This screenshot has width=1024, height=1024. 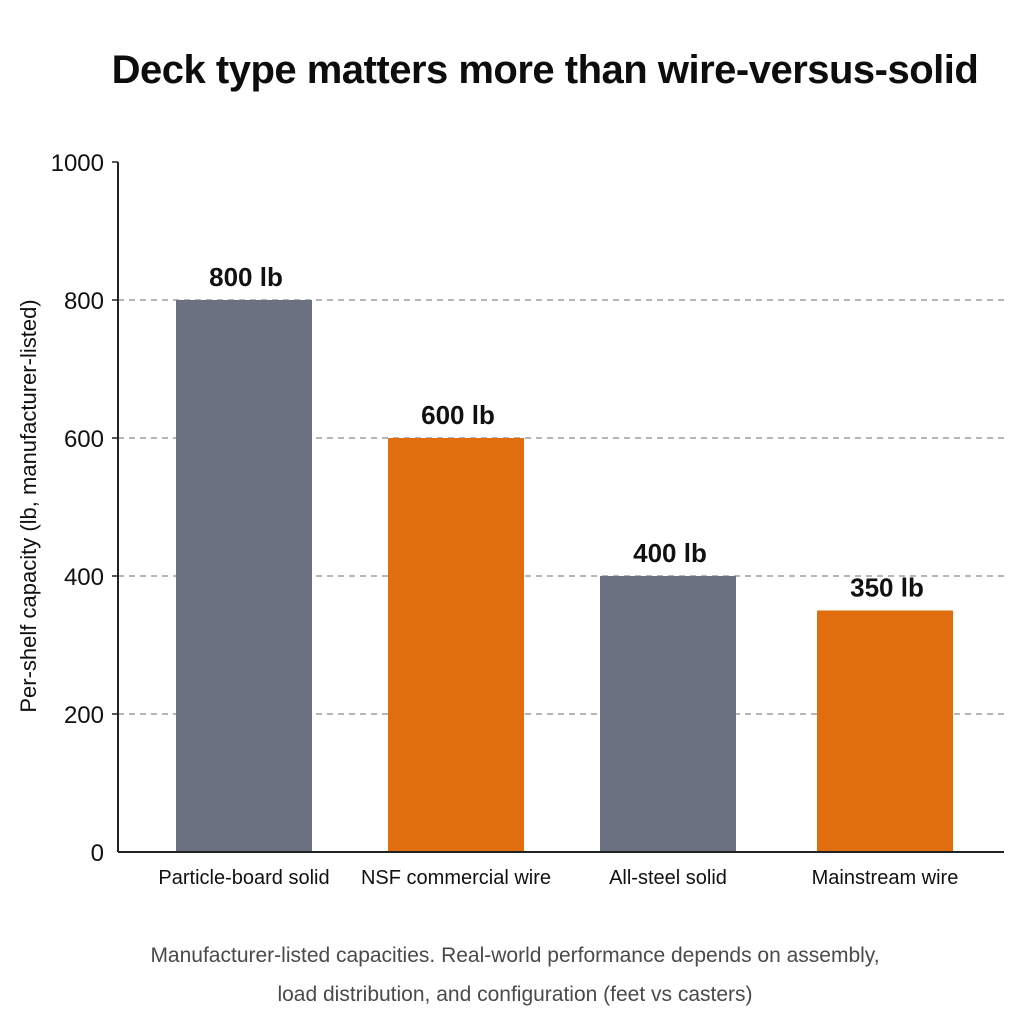 What do you see at coordinates (243, 878) in the screenshot?
I see `category-label: Particle-board solid` at bounding box center [243, 878].